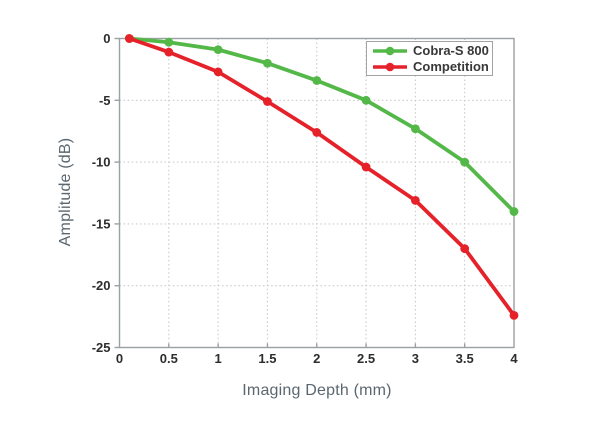 This screenshot has width=600, height=426. Describe the element at coordinates (390, 66) in the screenshot. I see `legend-red-line-marker-icon` at that location.